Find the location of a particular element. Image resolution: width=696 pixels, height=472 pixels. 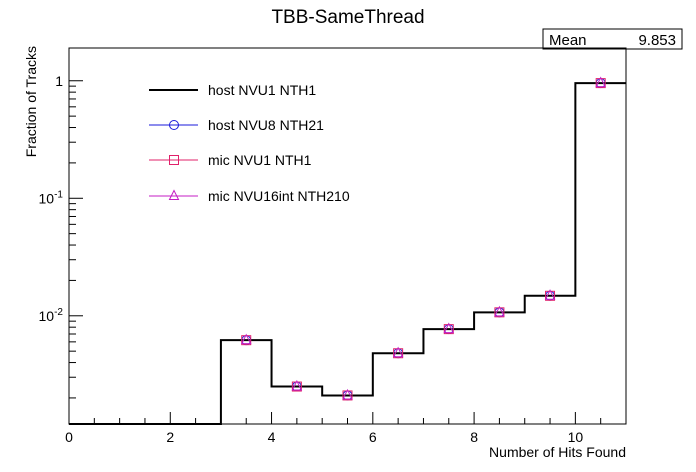

y-tick-label: 10⁻¹ is located at coordinates (51, 197).